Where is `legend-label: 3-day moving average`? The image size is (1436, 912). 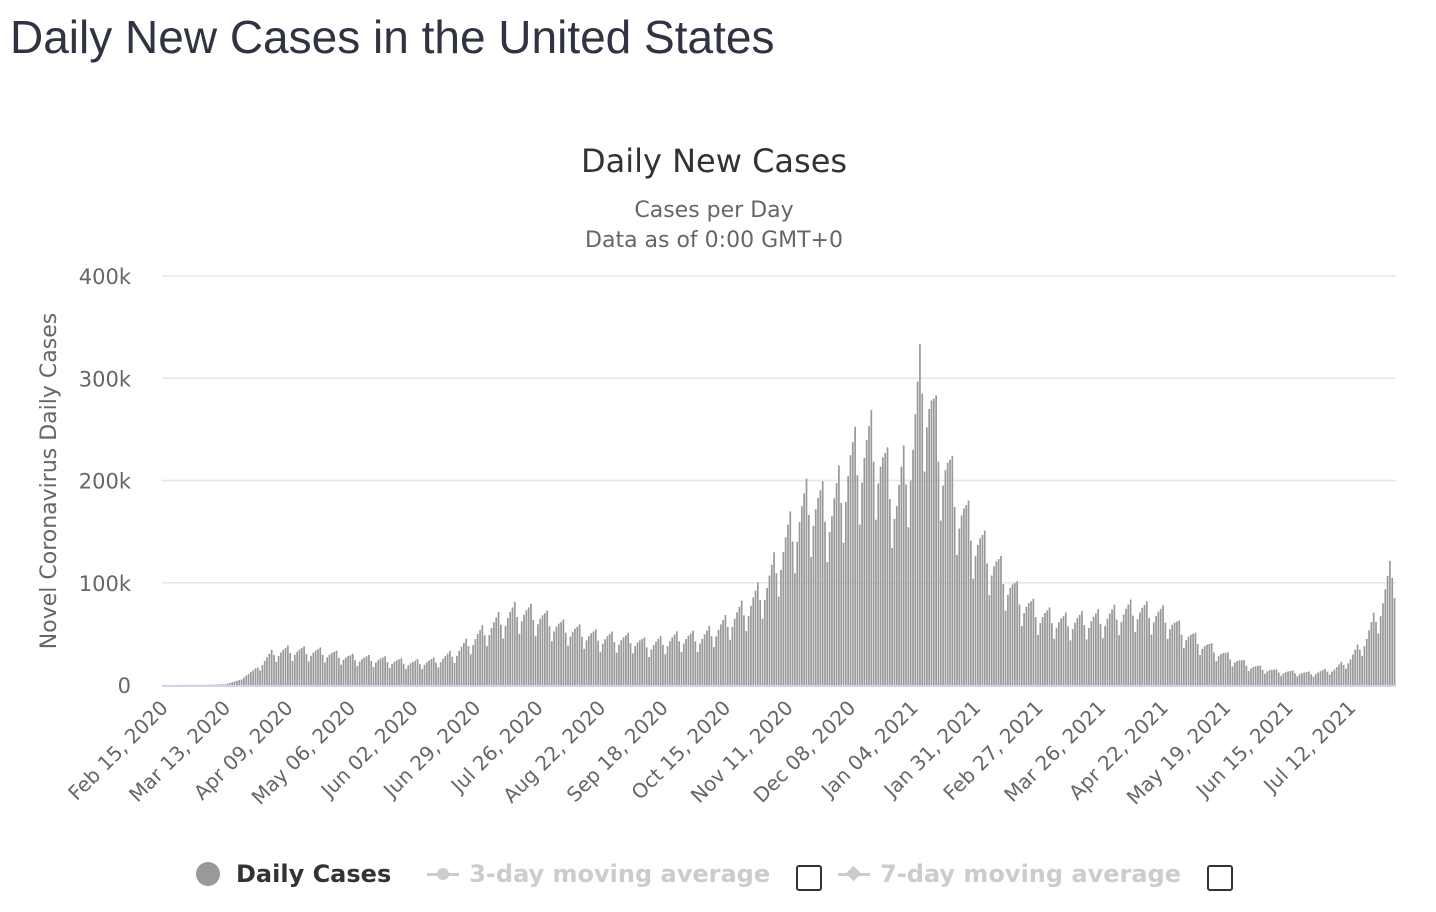 legend-label: 3-day moving average is located at coordinates (620, 874).